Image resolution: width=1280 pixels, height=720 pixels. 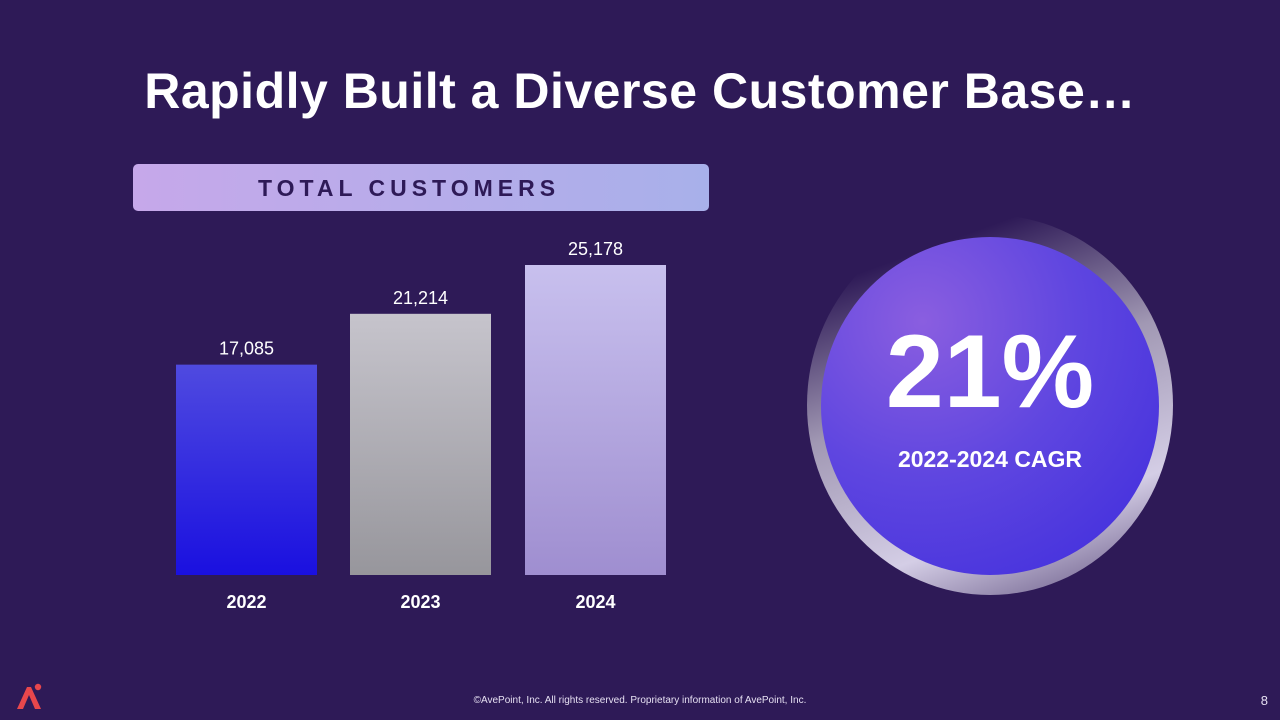 What do you see at coordinates (595, 602) in the screenshot?
I see `category-label-2024: 2024` at bounding box center [595, 602].